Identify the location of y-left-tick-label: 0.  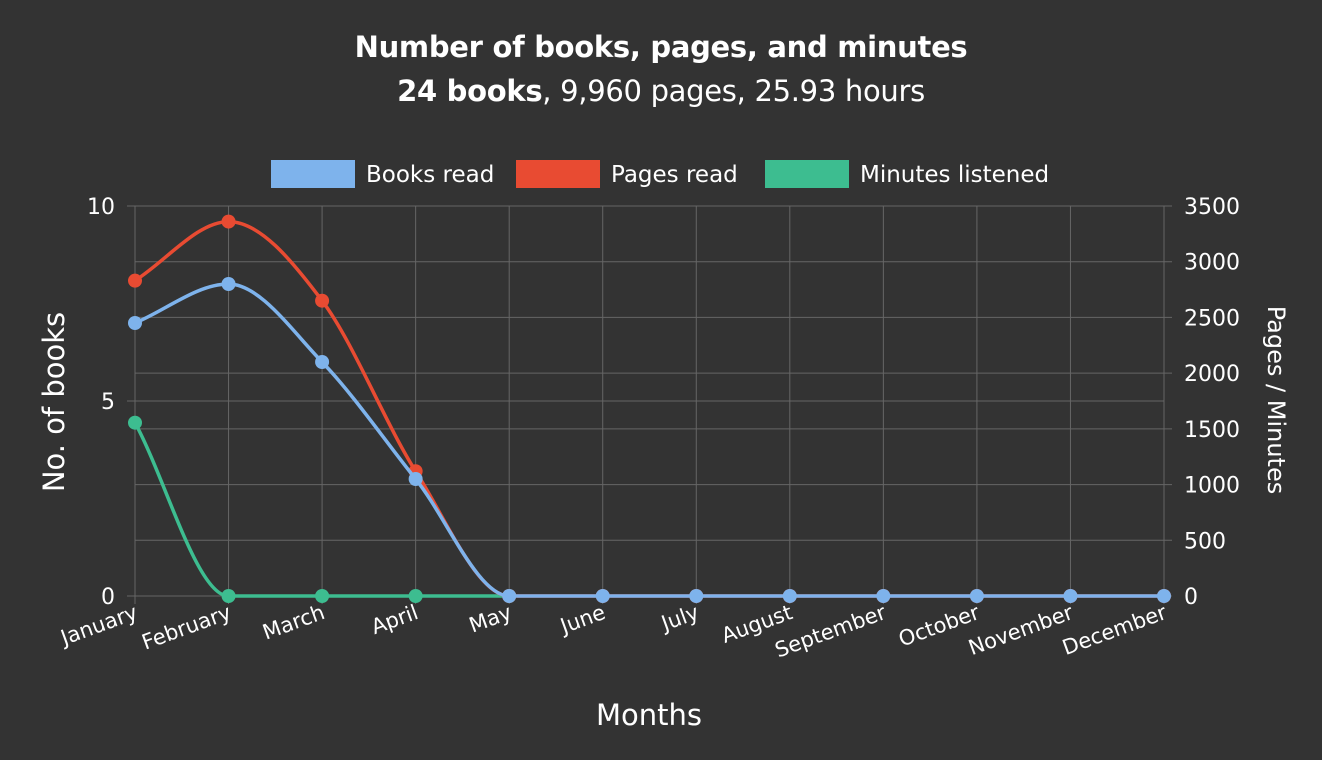
(108, 597).